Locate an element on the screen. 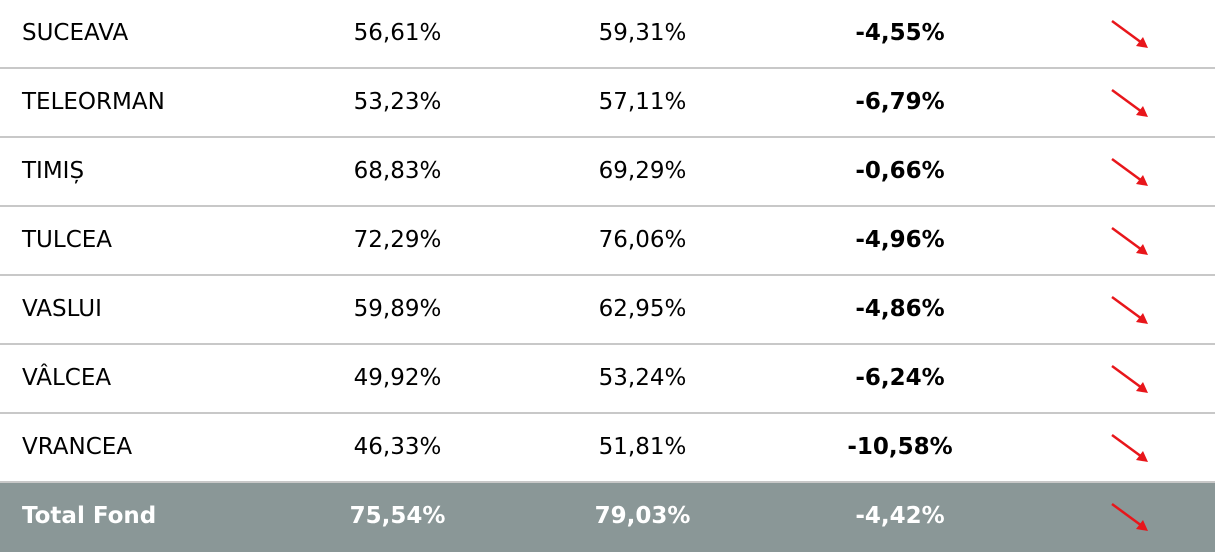 The height and width of the screenshot is (552, 1215). table-cell: -6,24% is located at coordinates (900, 378).